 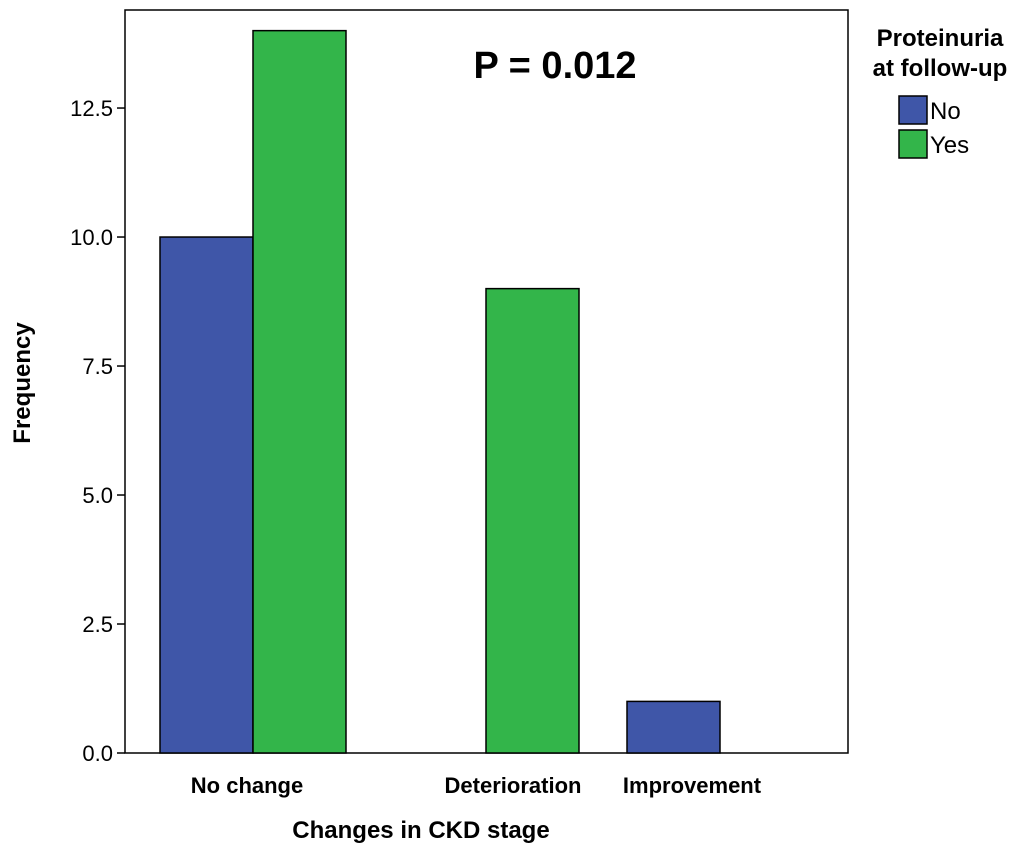 What do you see at coordinates (532, 520) in the screenshot?
I see `bar-yes-deterioration` at bounding box center [532, 520].